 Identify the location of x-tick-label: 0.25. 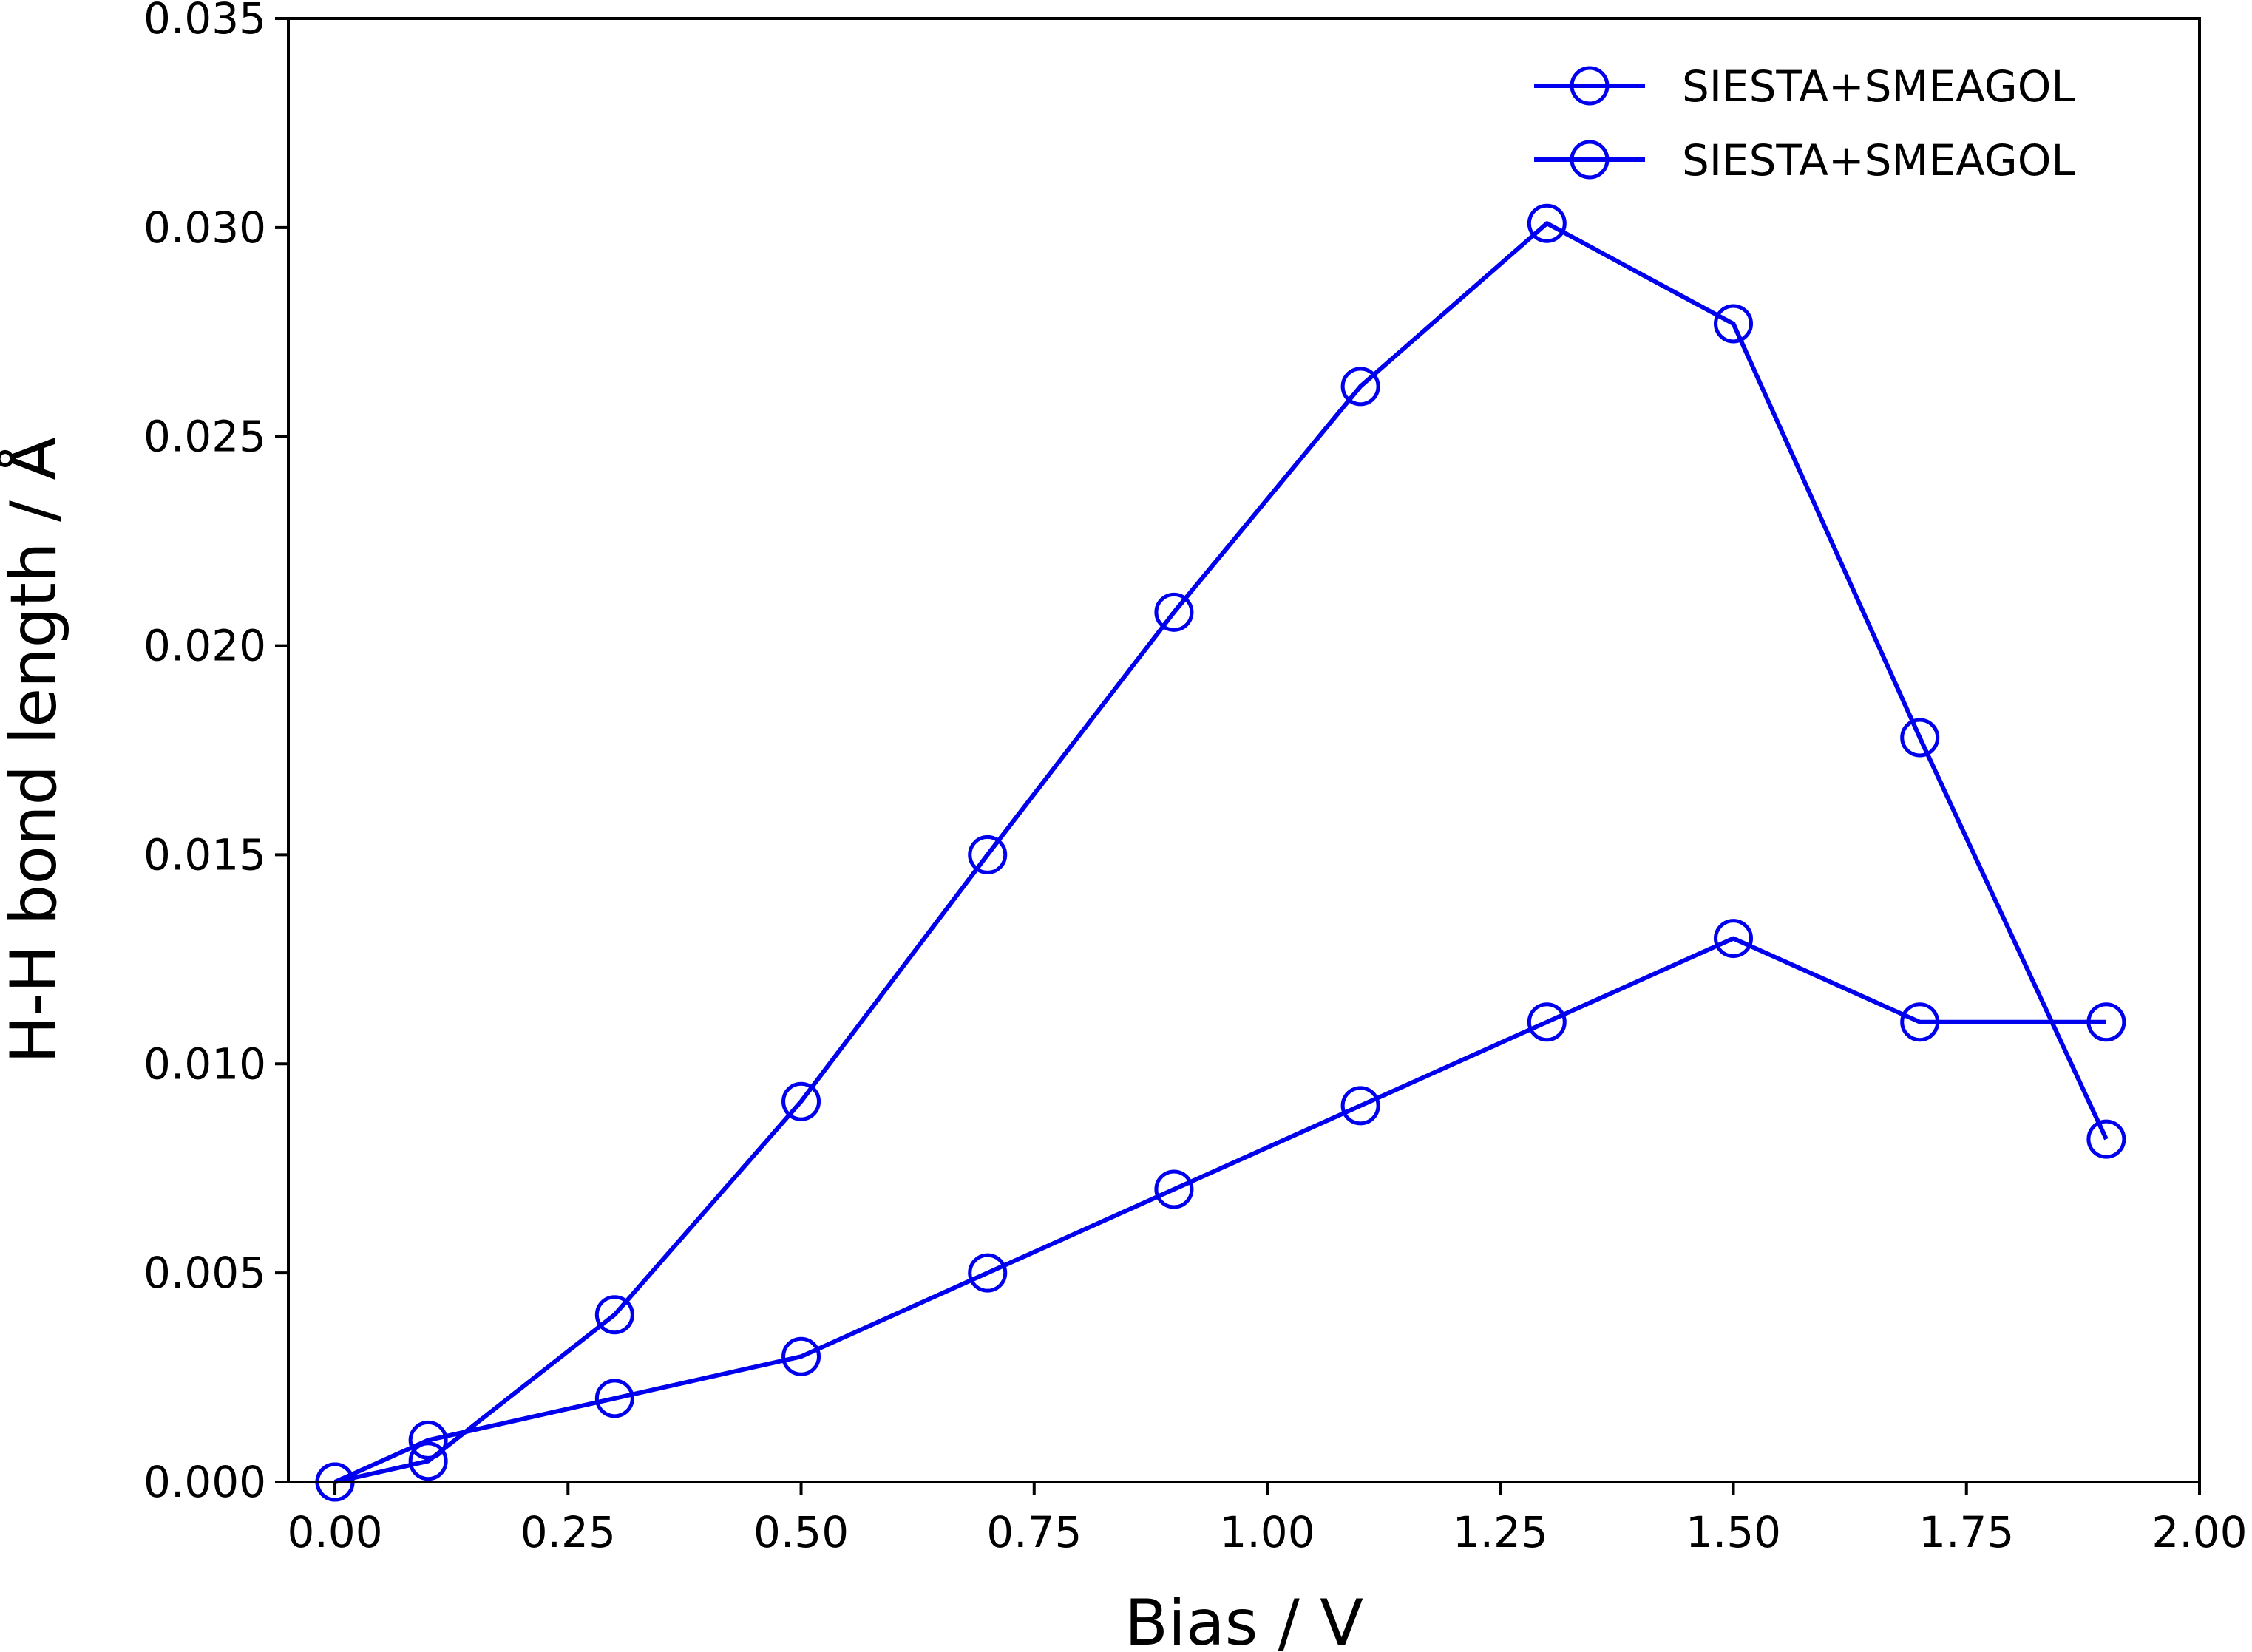
(568, 1532).